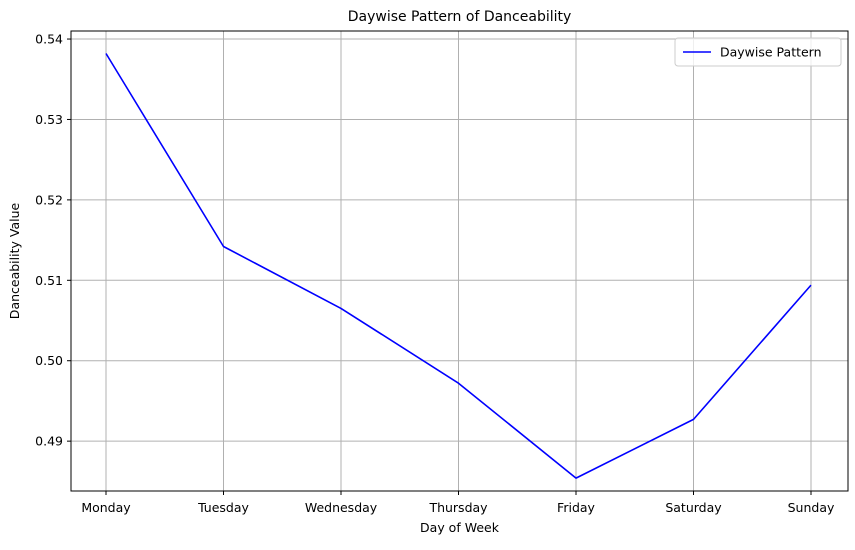 The image size is (855, 550). What do you see at coordinates (106, 507) in the screenshot?
I see `x-tick-label: Monday` at bounding box center [106, 507].